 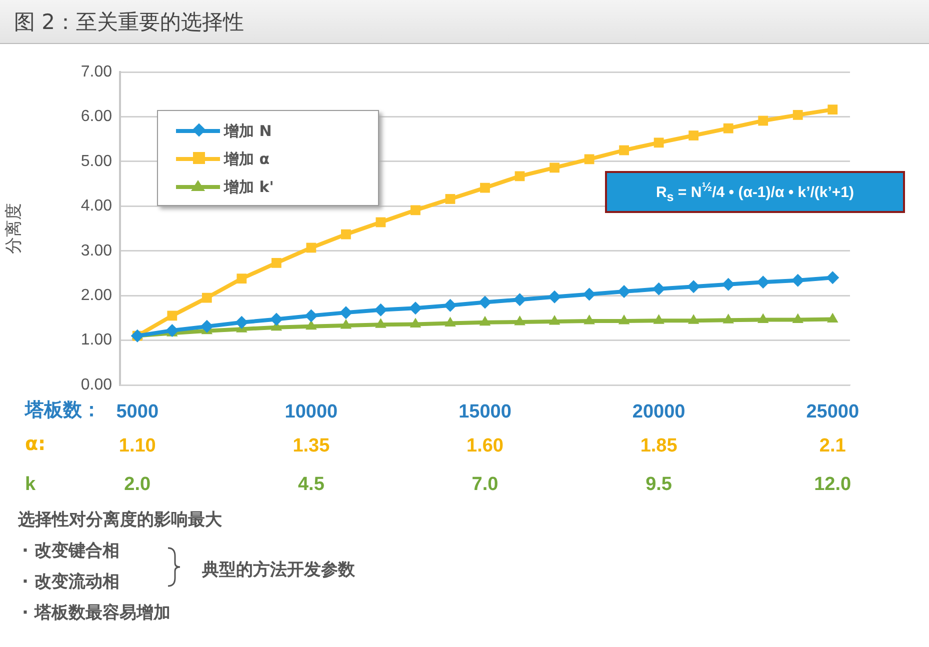 What do you see at coordinates (71, 582) in the screenshot?
I see `text: · 改变流动相` at bounding box center [71, 582].